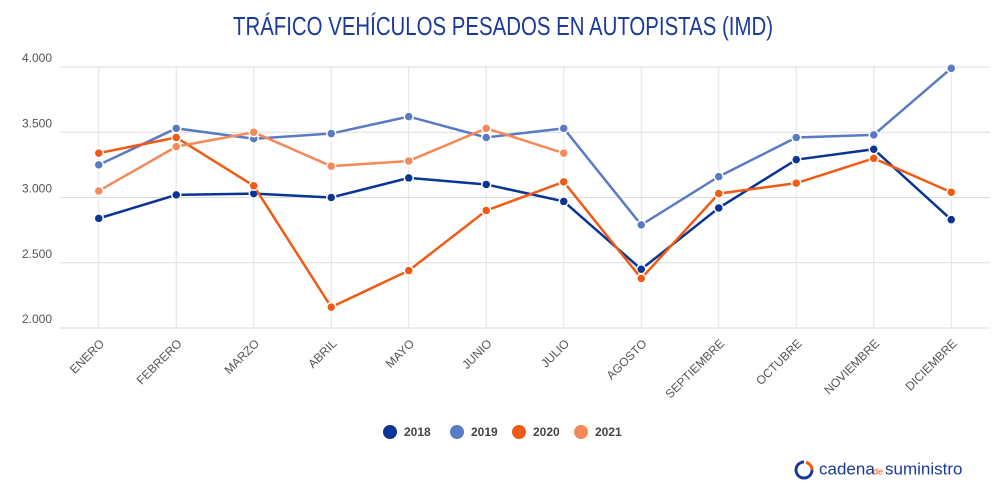 This screenshot has width=1000, height=500. What do you see at coordinates (555, 353) in the screenshot?
I see `x-tick-label: JULIO` at bounding box center [555, 353].